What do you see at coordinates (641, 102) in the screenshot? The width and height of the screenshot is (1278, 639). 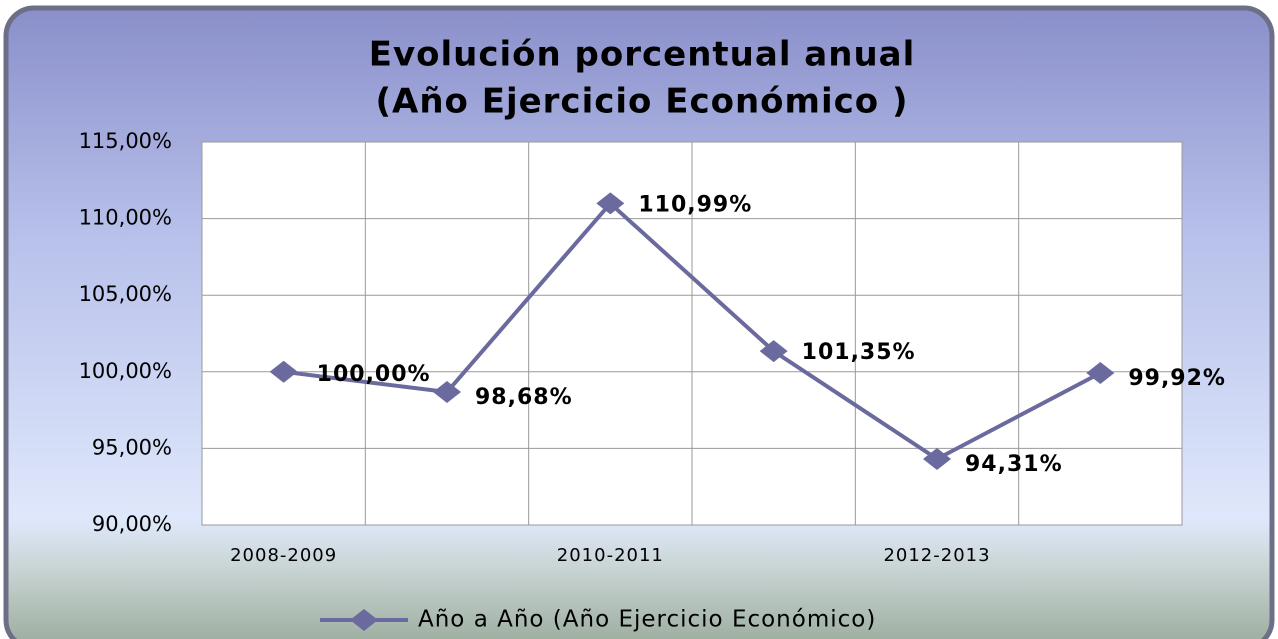 I see `chart-title: (Año Ejercicio Económico )` at bounding box center [641, 102].